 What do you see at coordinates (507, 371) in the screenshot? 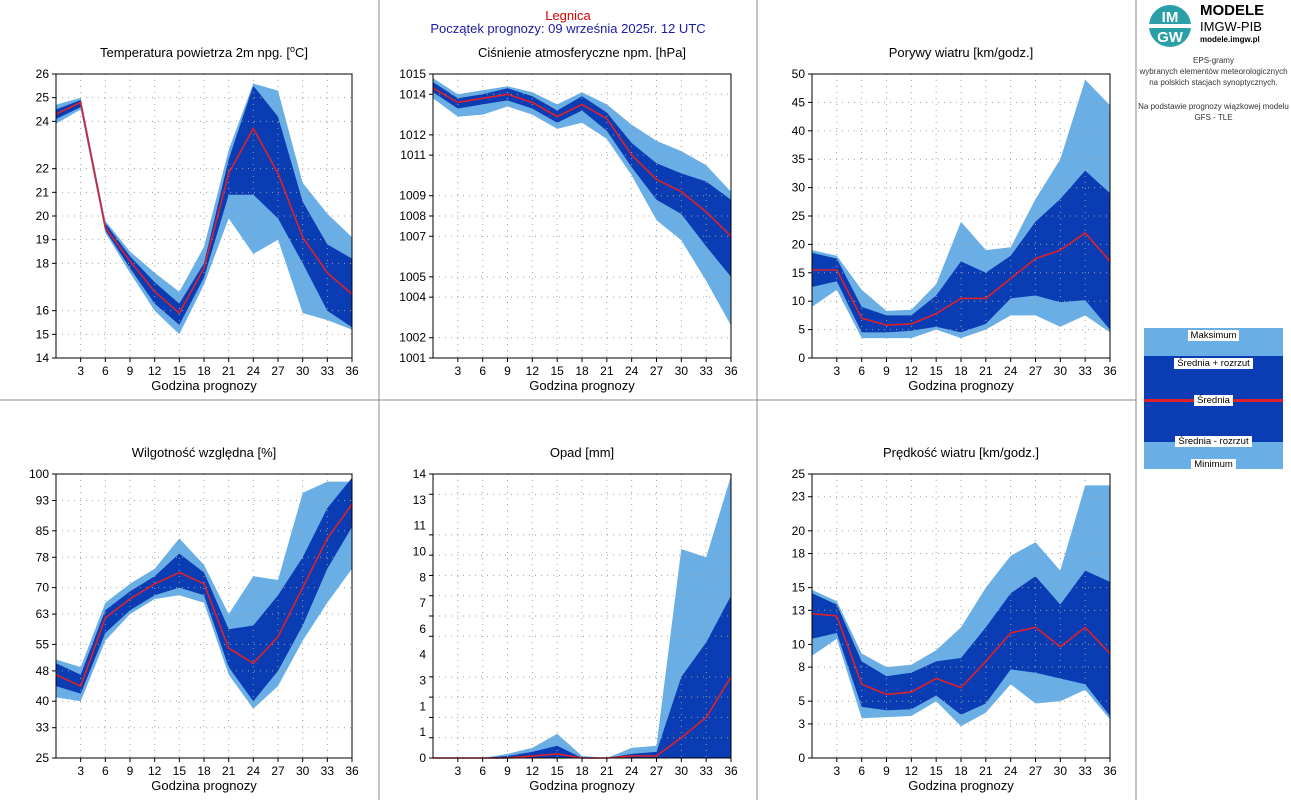
I see `pressure-xtick-label-2: 9` at bounding box center [507, 371].